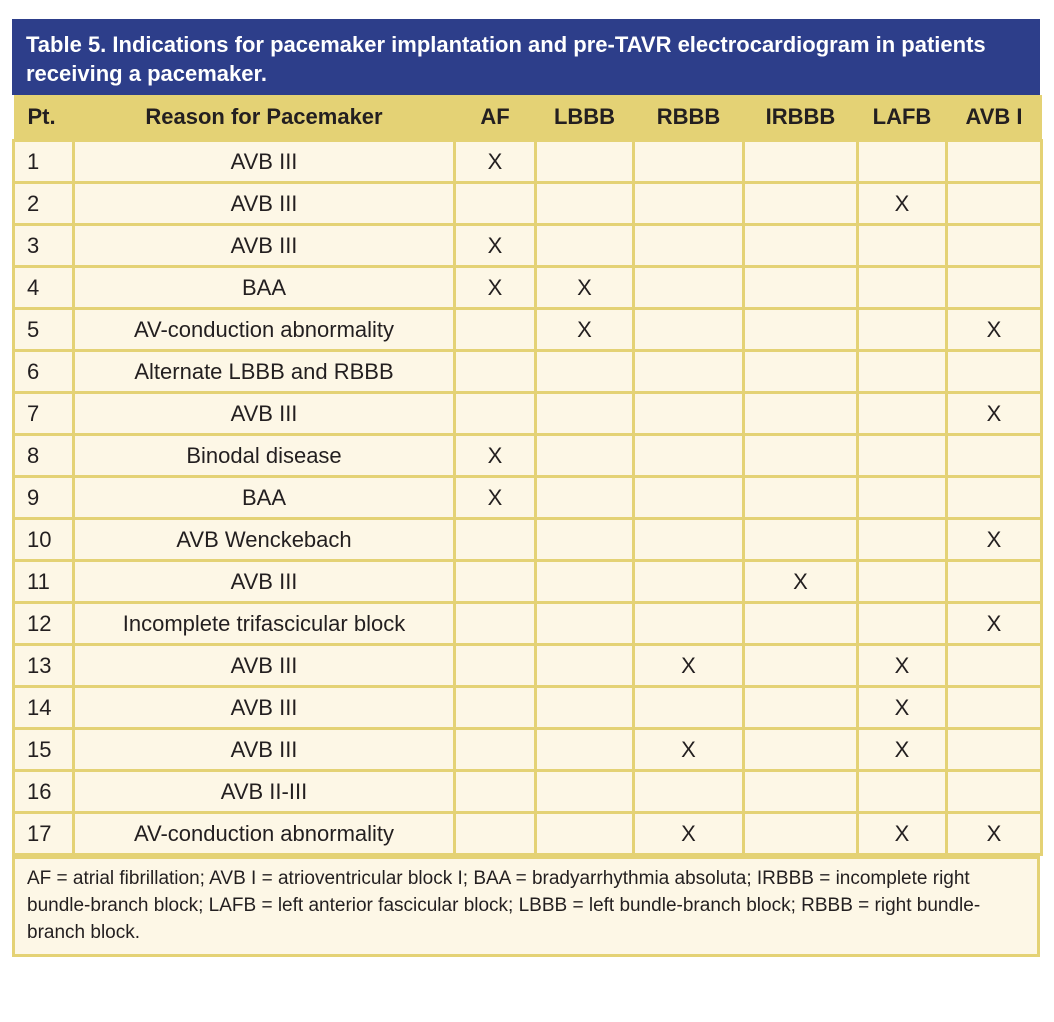  Describe the element at coordinates (43, 833) in the screenshot. I see `cell-pt: 17` at that location.